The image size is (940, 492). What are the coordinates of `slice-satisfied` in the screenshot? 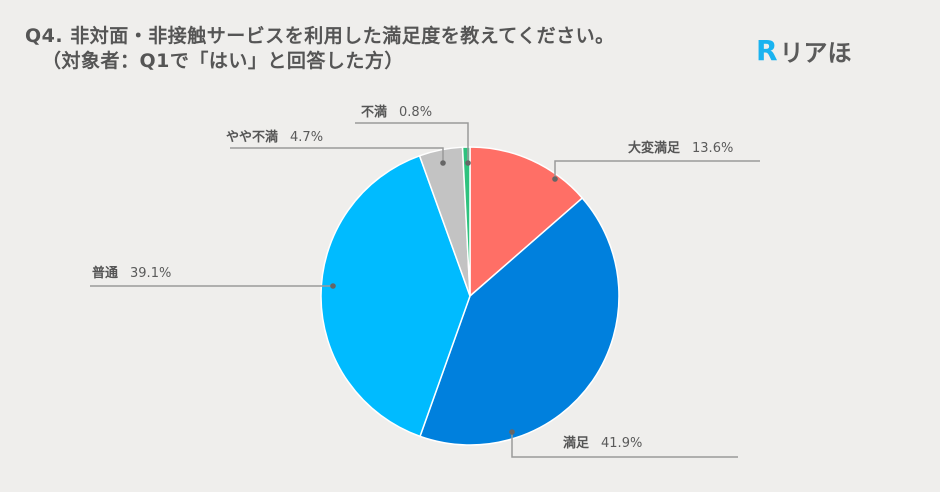 It's located at (519, 321).